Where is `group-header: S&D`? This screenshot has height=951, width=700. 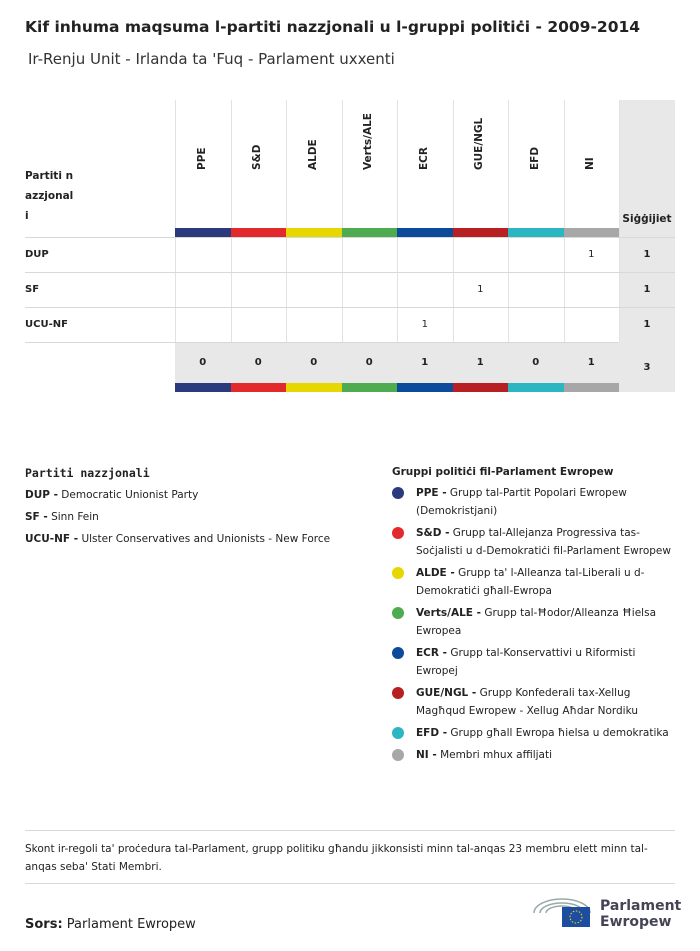
group-header: S&D is located at coordinates (257, 157).